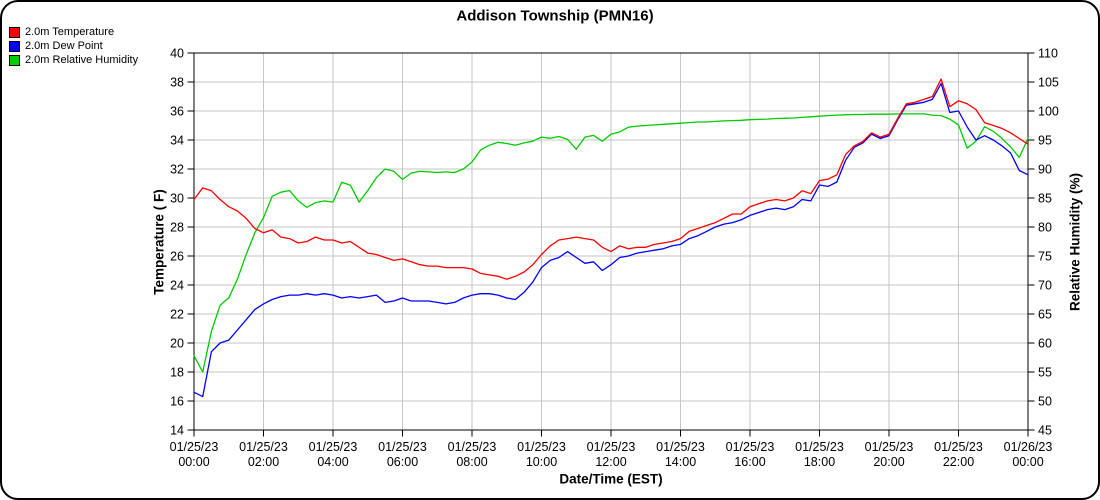  What do you see at coordinates (958, 462) in the screenshot?
I see `x-tick-time: 22:00` at bounding box center [958, 462].